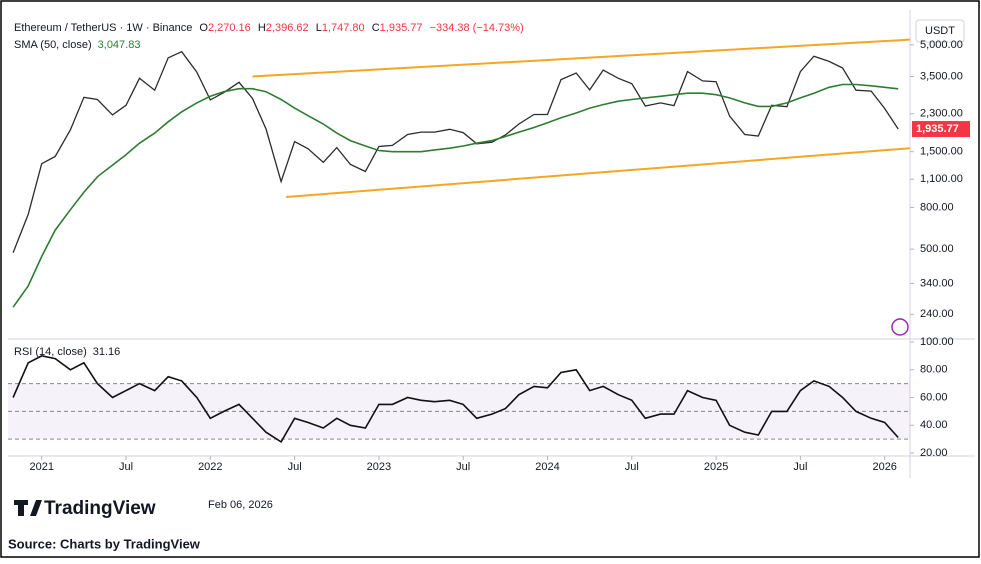  What do you see at coordinates (884, 467) in the screenshot?
I see `x-tick-label: 2026` at bounding box center [884, 467].